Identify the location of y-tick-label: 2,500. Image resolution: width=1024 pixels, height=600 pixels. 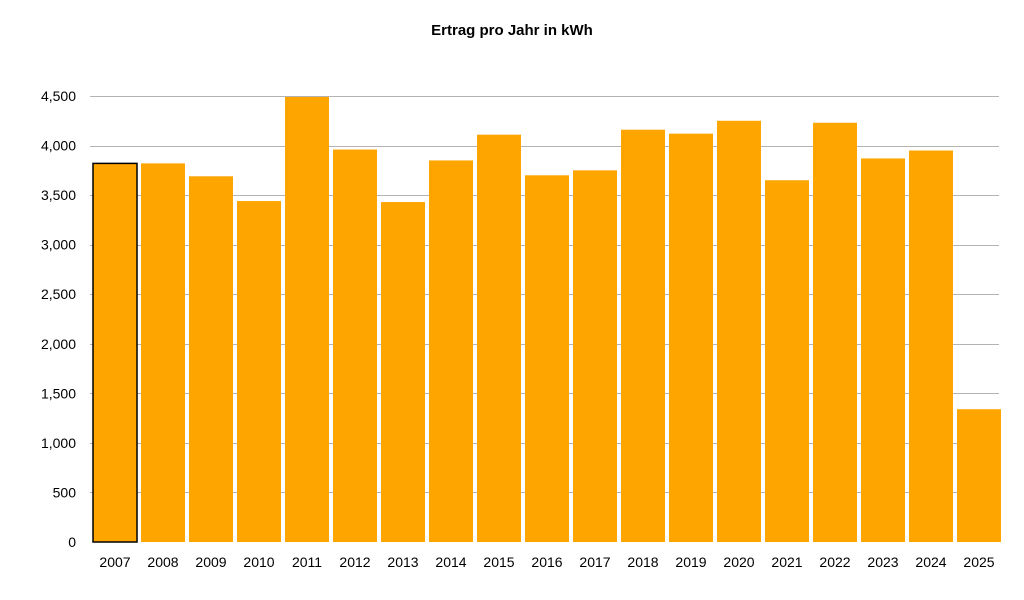
(58, 294).